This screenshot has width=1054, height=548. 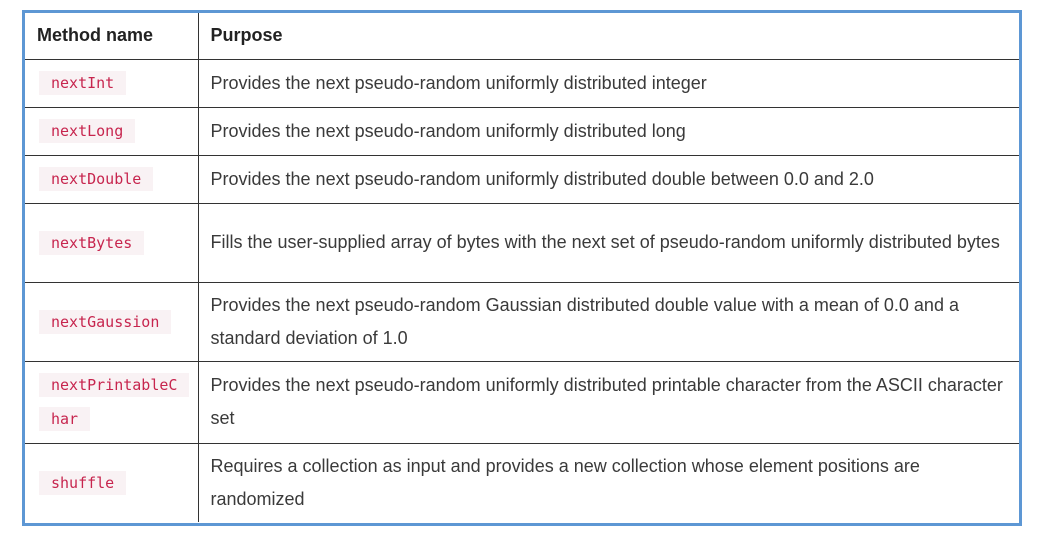 What do you see at coordinates (87, 131) in the screenshot?
I see `method-code: nextLong` at bounding box center [87, 131].